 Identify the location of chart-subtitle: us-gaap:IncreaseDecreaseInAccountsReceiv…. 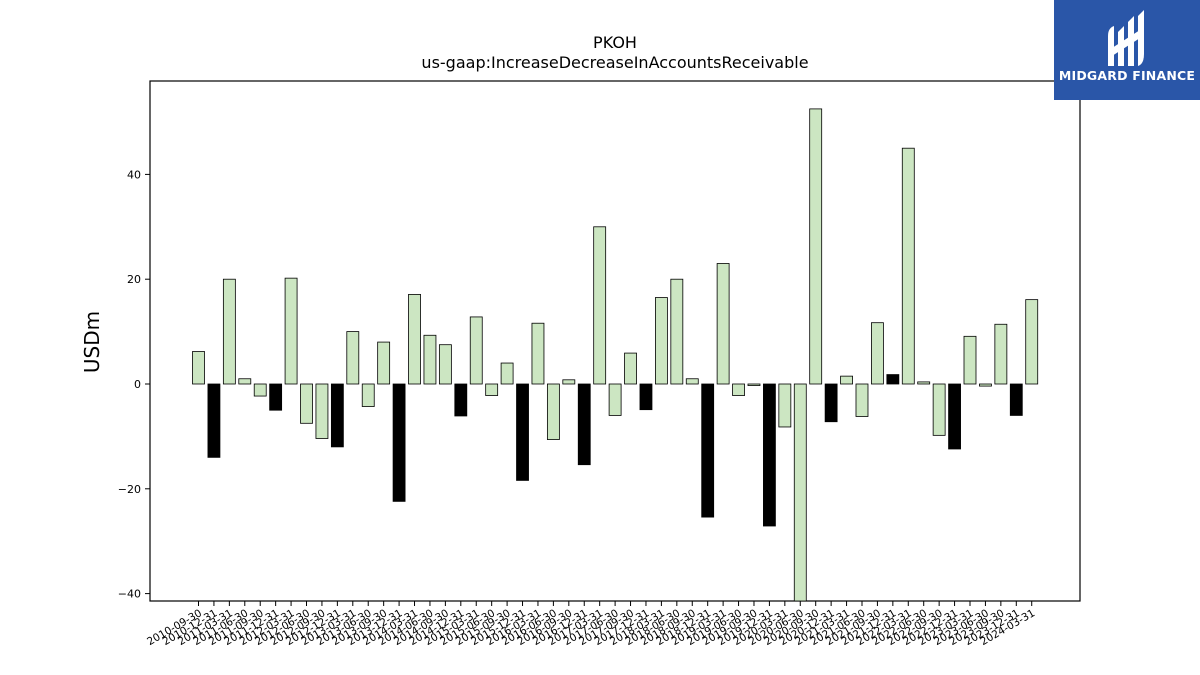
(614, 62).